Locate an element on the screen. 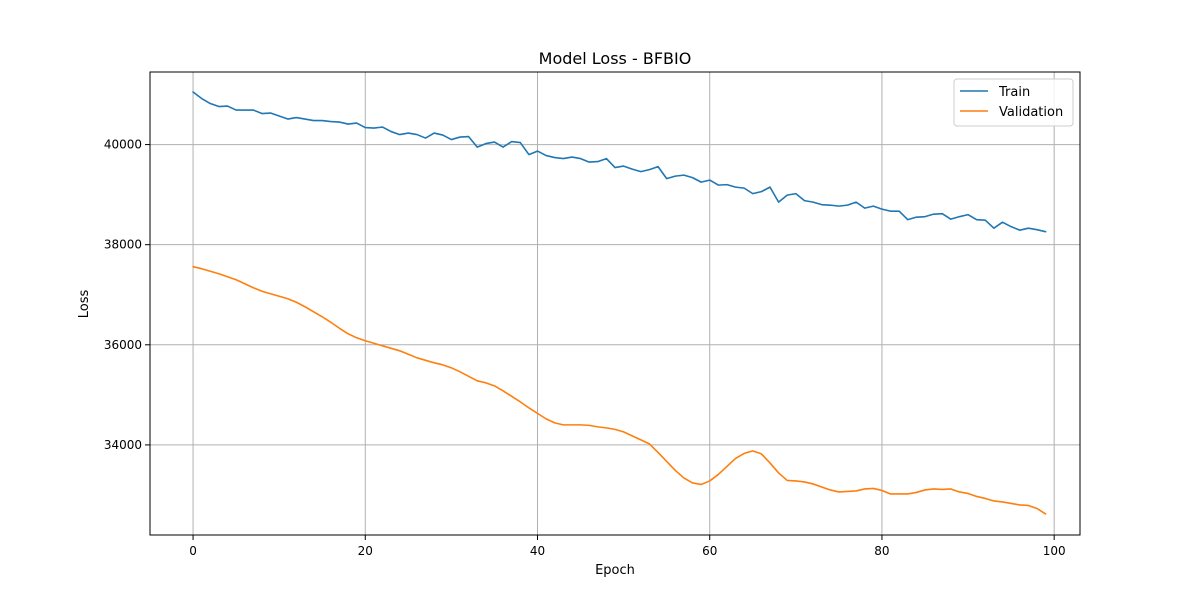 The image size is (1200, 600). x-tick-label: 60 is located at coordinates (709, 551).